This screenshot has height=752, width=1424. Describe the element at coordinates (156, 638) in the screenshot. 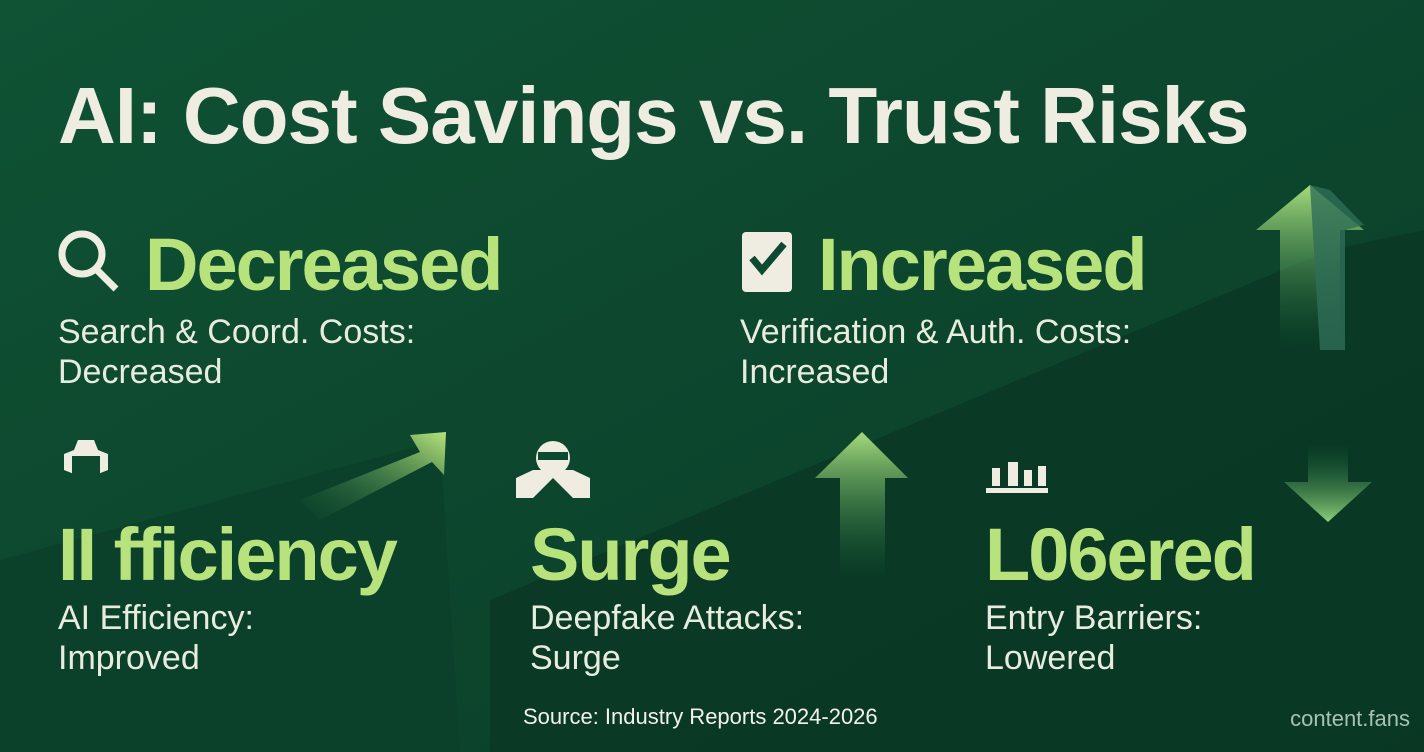

I see `card-description: AI Efficiency: Improved` at that location.